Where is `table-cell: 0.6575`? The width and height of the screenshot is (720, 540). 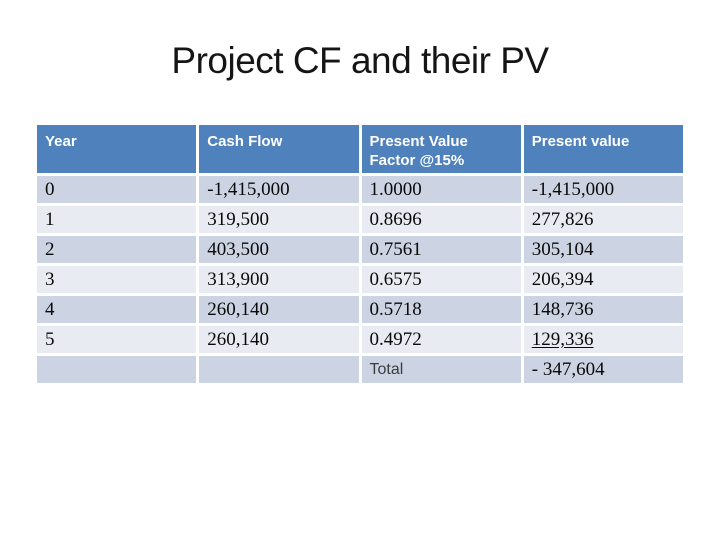
table-cell: 0.6575 is located at coordinates (441, 279).